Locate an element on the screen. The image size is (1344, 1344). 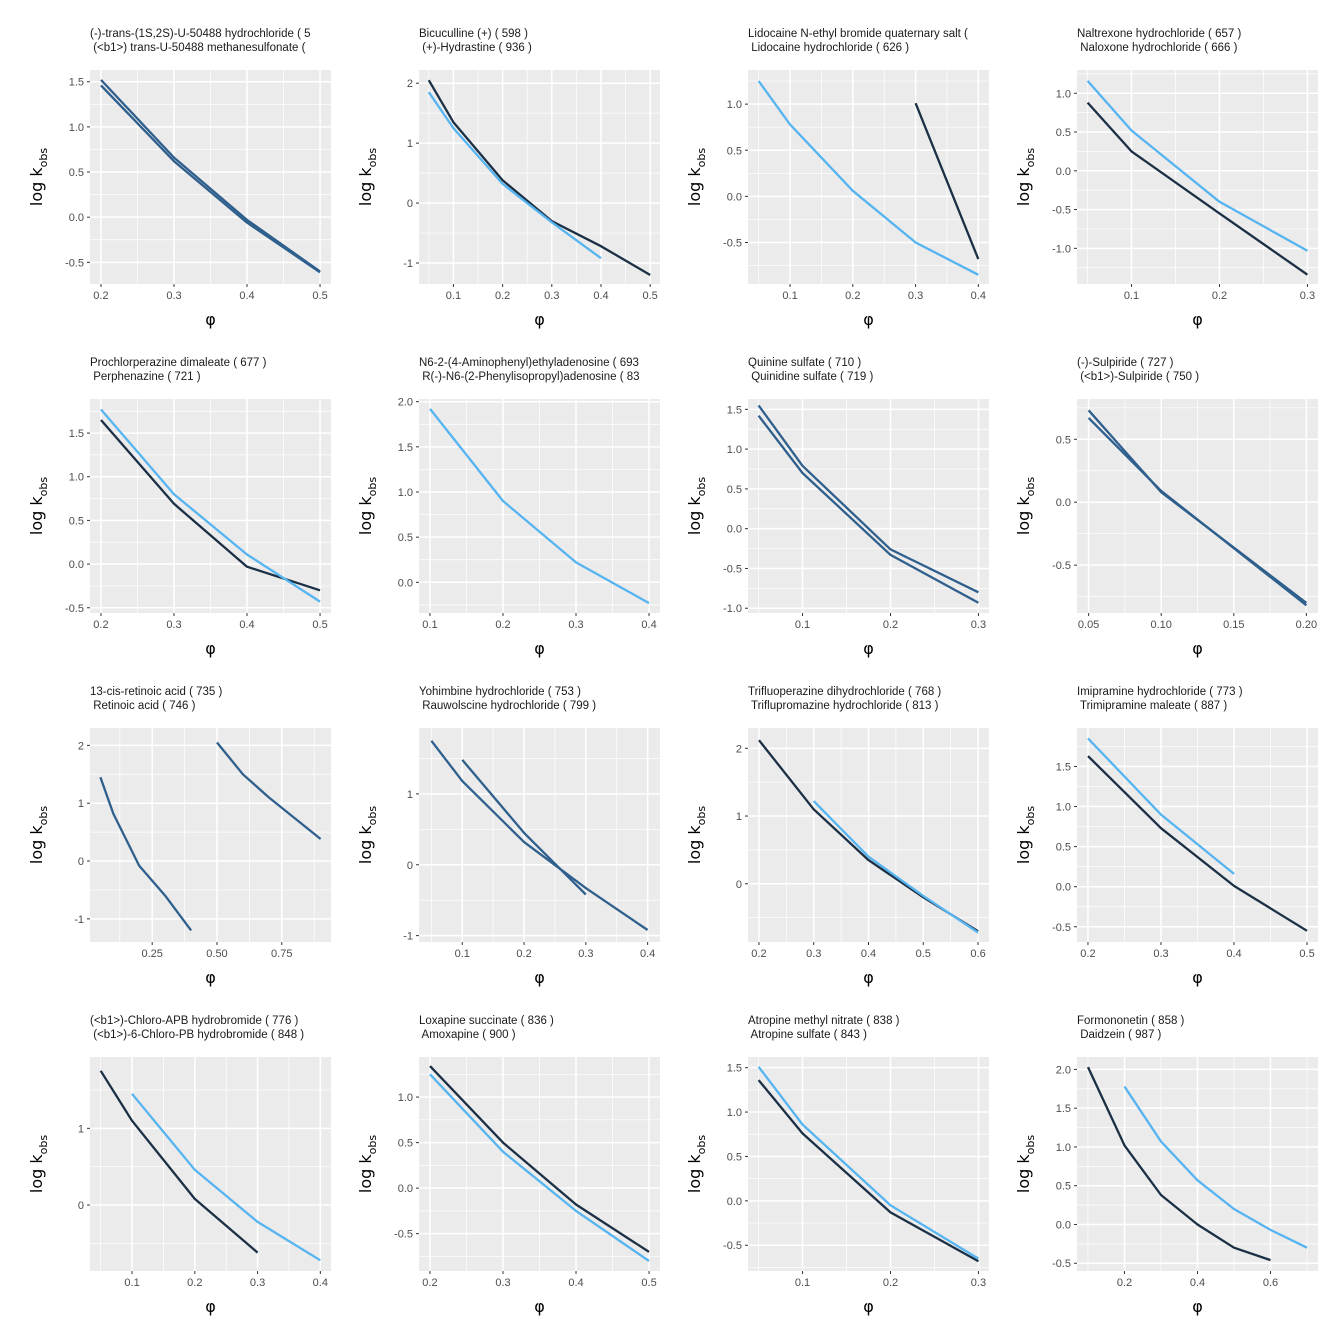
panel-title-line-2: (<b1>)-Sulpiride ( 750 ) is located at coordinates (1138, 377).